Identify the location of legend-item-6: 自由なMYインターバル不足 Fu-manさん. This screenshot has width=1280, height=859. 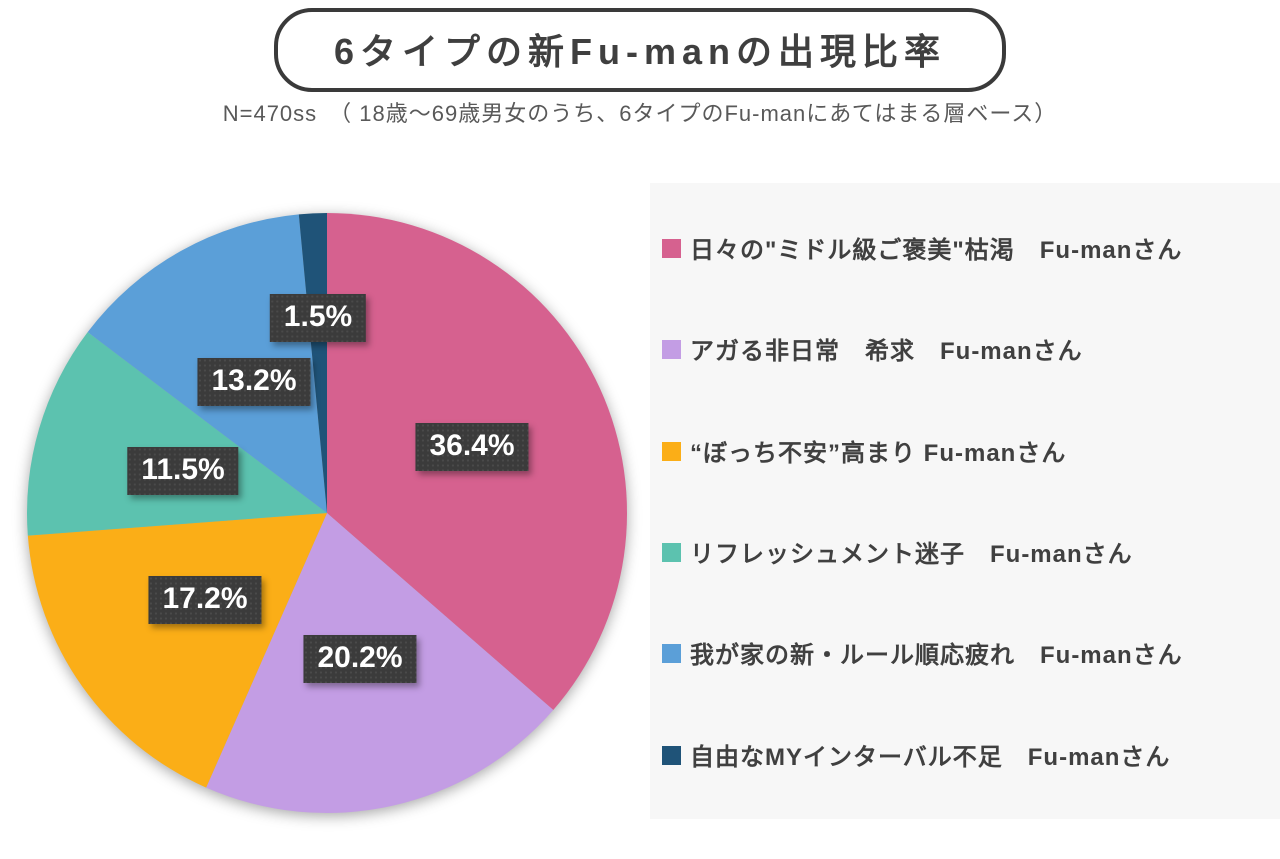
(968, 754).